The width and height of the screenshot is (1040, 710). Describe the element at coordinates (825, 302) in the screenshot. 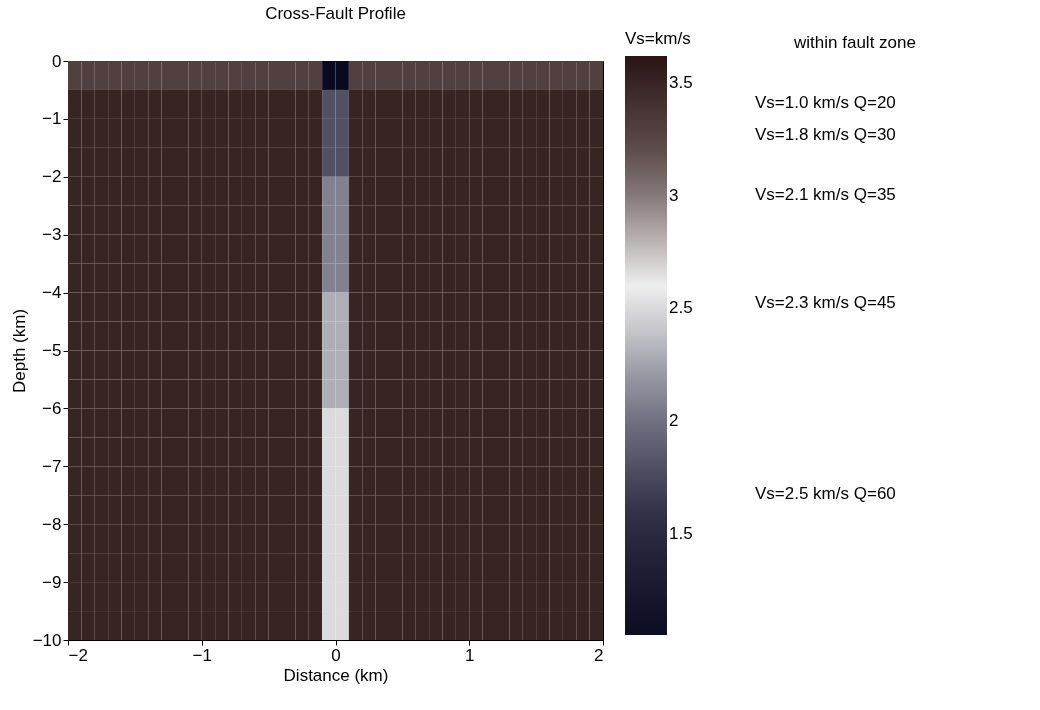

I see `text: Vs=2.3 km/s Q=45` at that location.